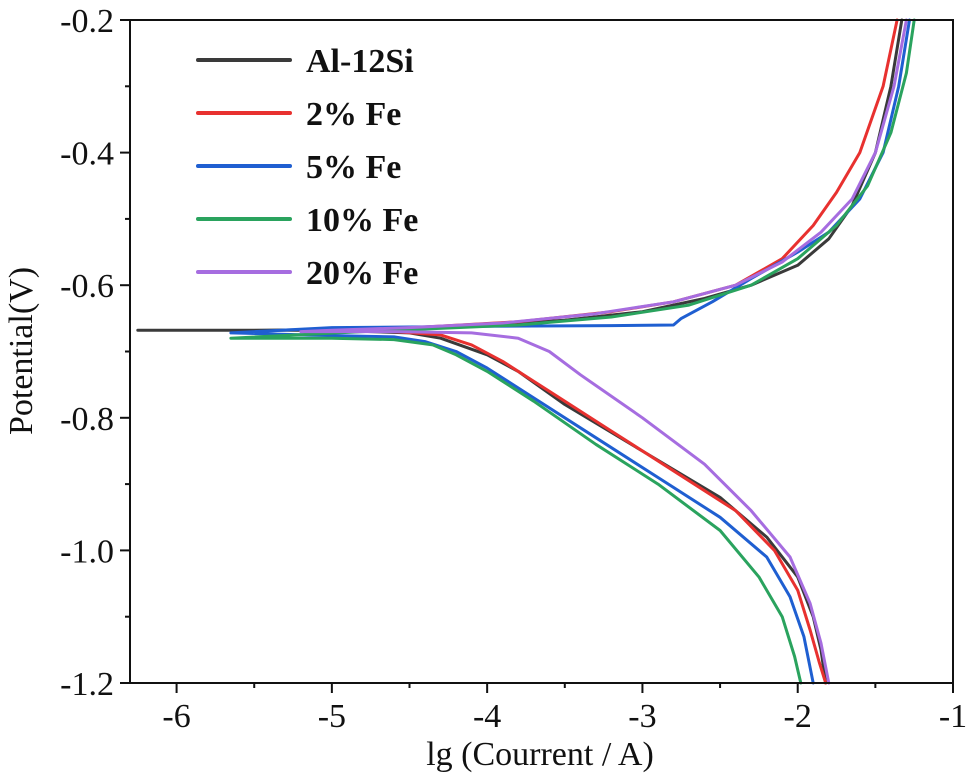 The width and height of the screenshot is (969, 780). Describe the element at coordinates (21, 351) in the screenshot. I see `y-axis-title: Potential(V)` at that location.